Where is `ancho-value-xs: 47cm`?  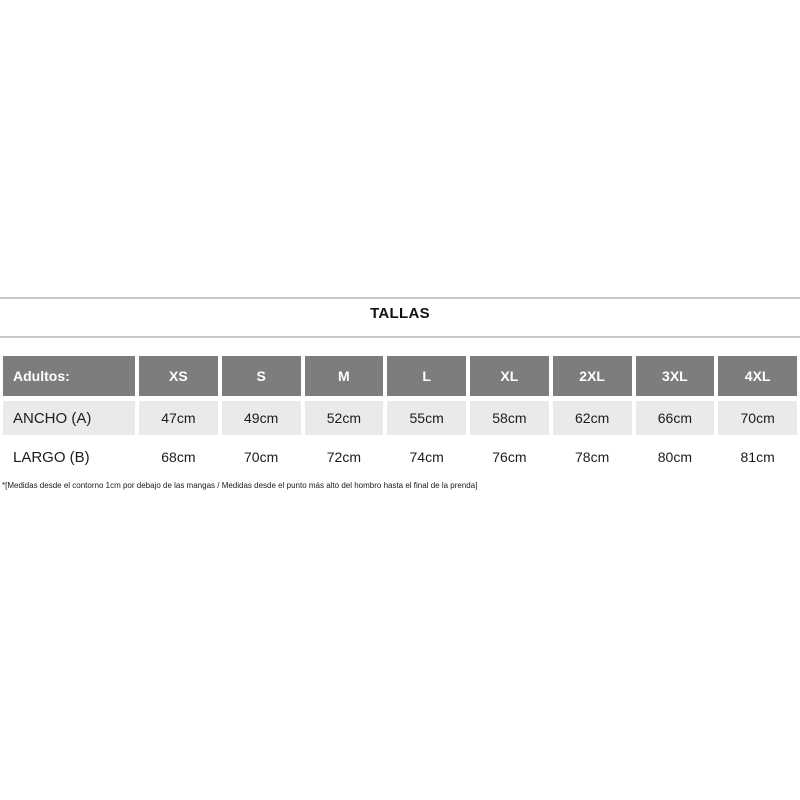
ancho-value-xs: 47cm is located at coordinates (178, 418).